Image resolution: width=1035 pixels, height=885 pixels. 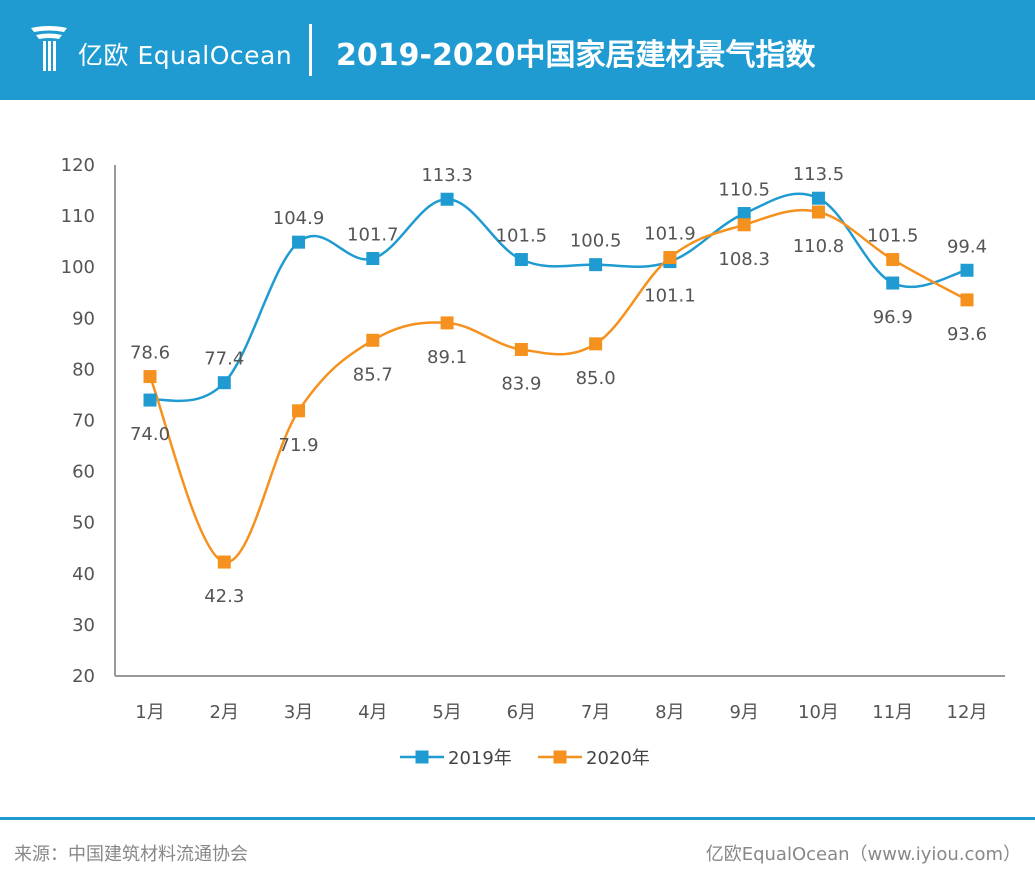 What do you see at coordinates (224, 596) in the screenshot?
I see `series-2020-data-label: 42.3` at bounding box center [224, 596].